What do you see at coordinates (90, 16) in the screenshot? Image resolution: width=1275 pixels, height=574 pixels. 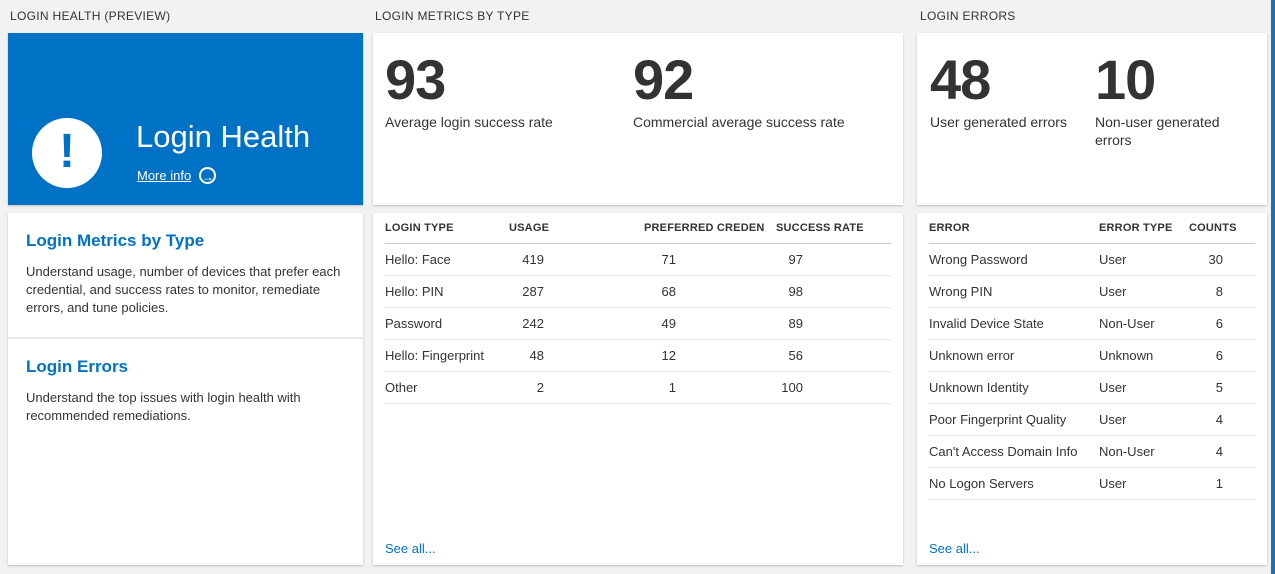 I see `login-health-section-header: LOGIN HEALTH (PREVIEW)` at bounding box center [90, 16].